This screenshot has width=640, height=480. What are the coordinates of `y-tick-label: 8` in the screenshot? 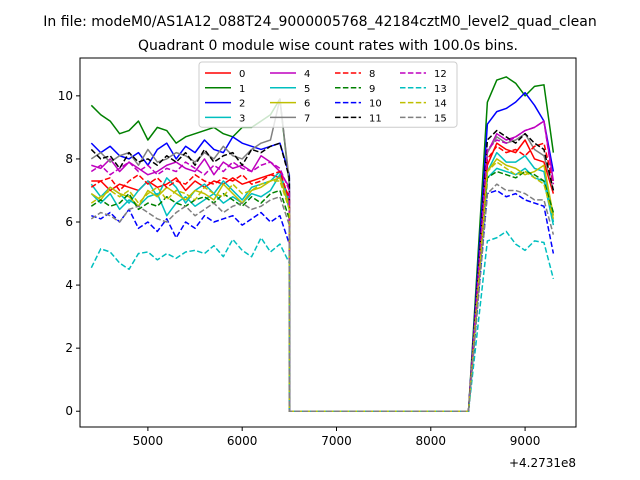 It's located at (69, 159).